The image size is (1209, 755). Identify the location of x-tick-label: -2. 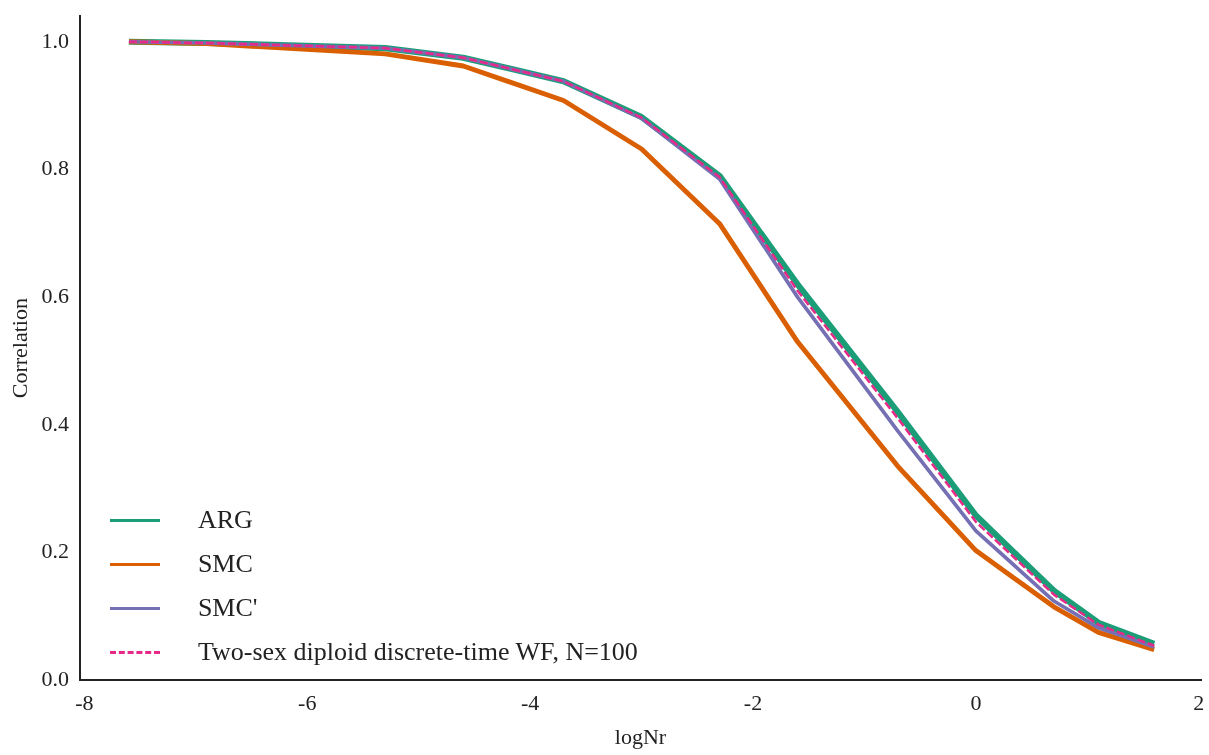
(753, 703).